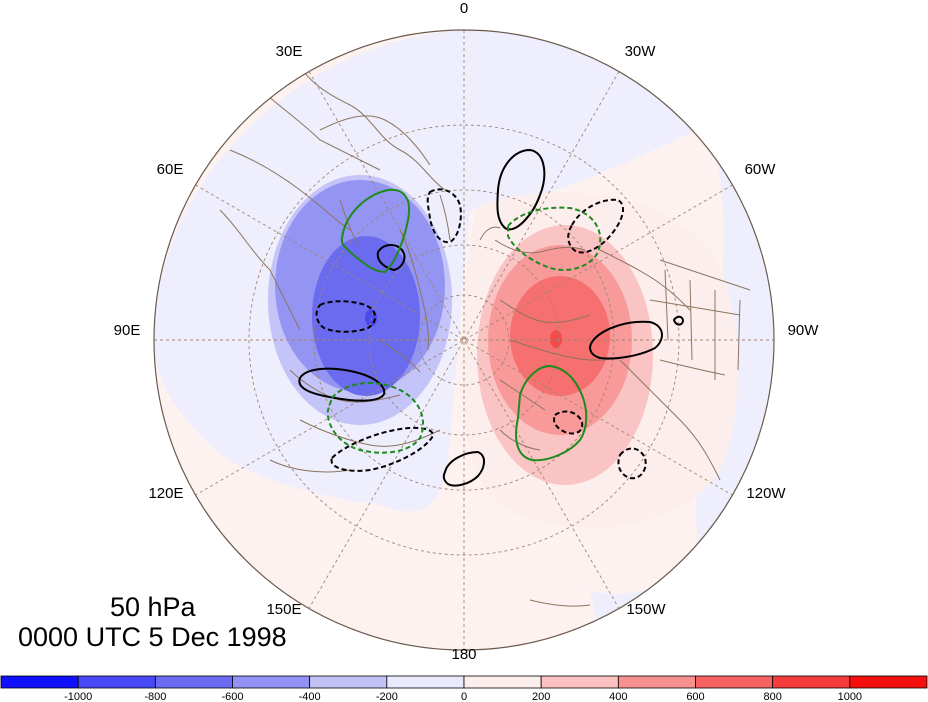 This screenshot has width=928, height=702. I want to click on contours-dashed-black, so click(481, 334).